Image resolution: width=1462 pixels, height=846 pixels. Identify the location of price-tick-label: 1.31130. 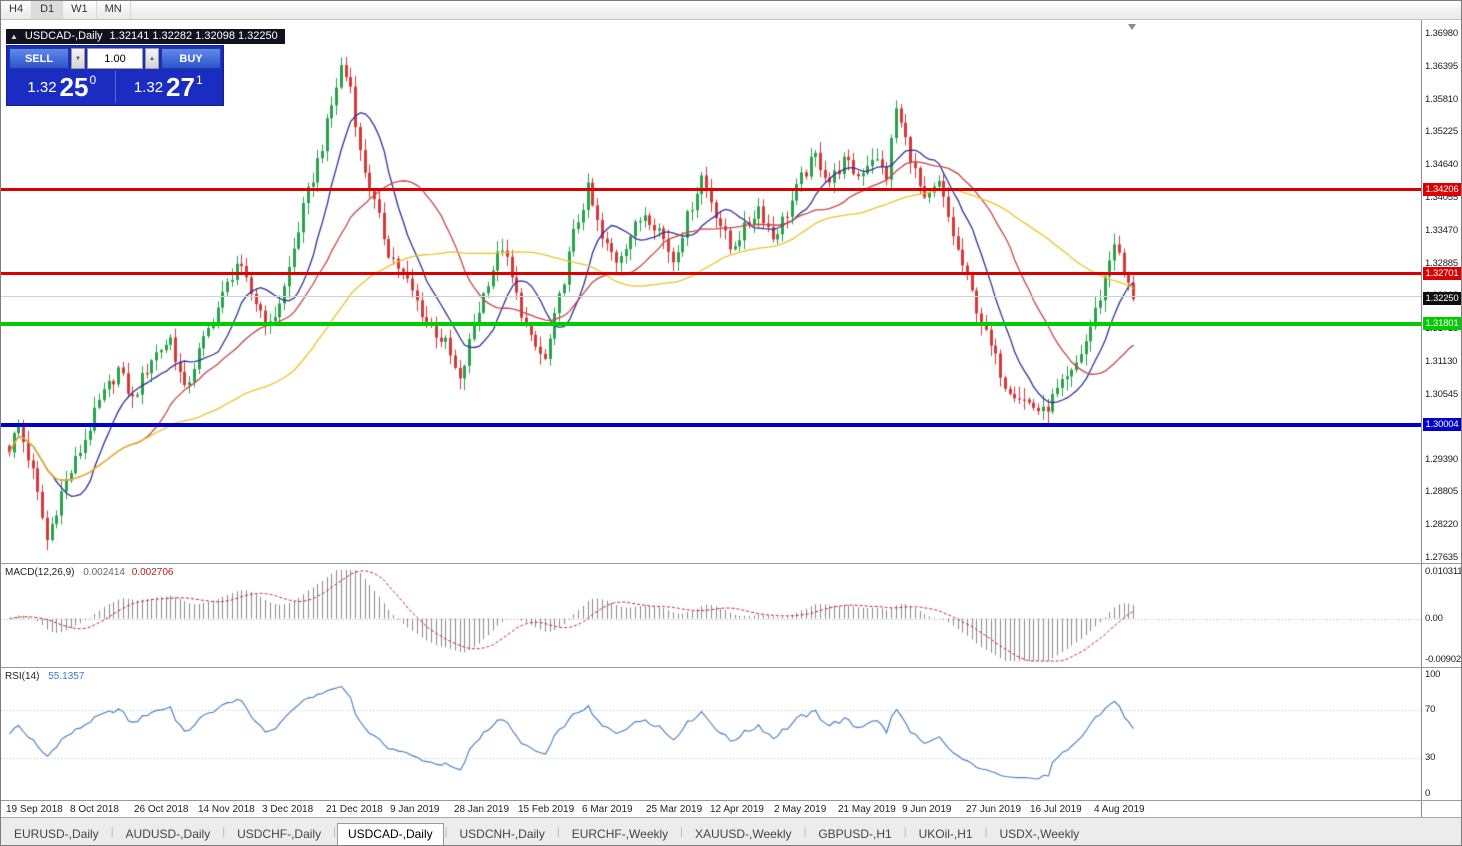
(1441, 362).